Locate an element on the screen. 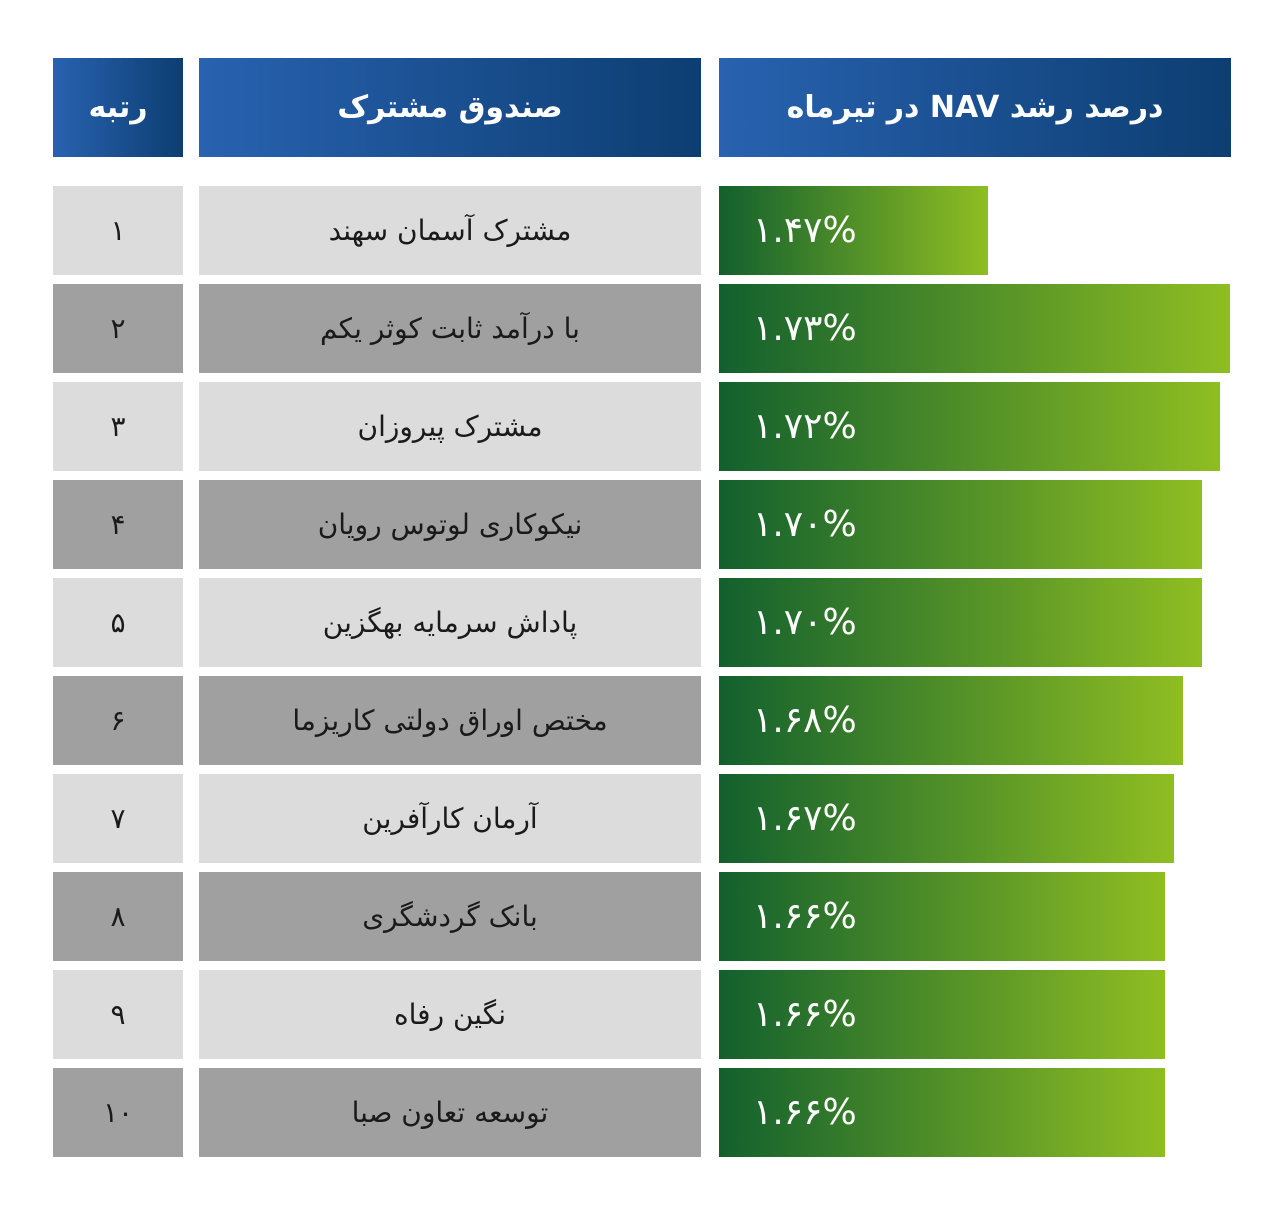 The width and height of the screenshot is (1285, 1218). growth-value-label: ۱.۷۳% is located at coordinates (805, 328).